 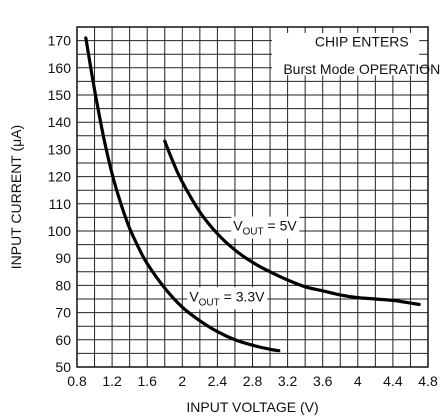 What do you see at coordinates (242, 296) in the screenshot?
I see `series-label-value: = 3.3V` at bounding box center [242, 296].